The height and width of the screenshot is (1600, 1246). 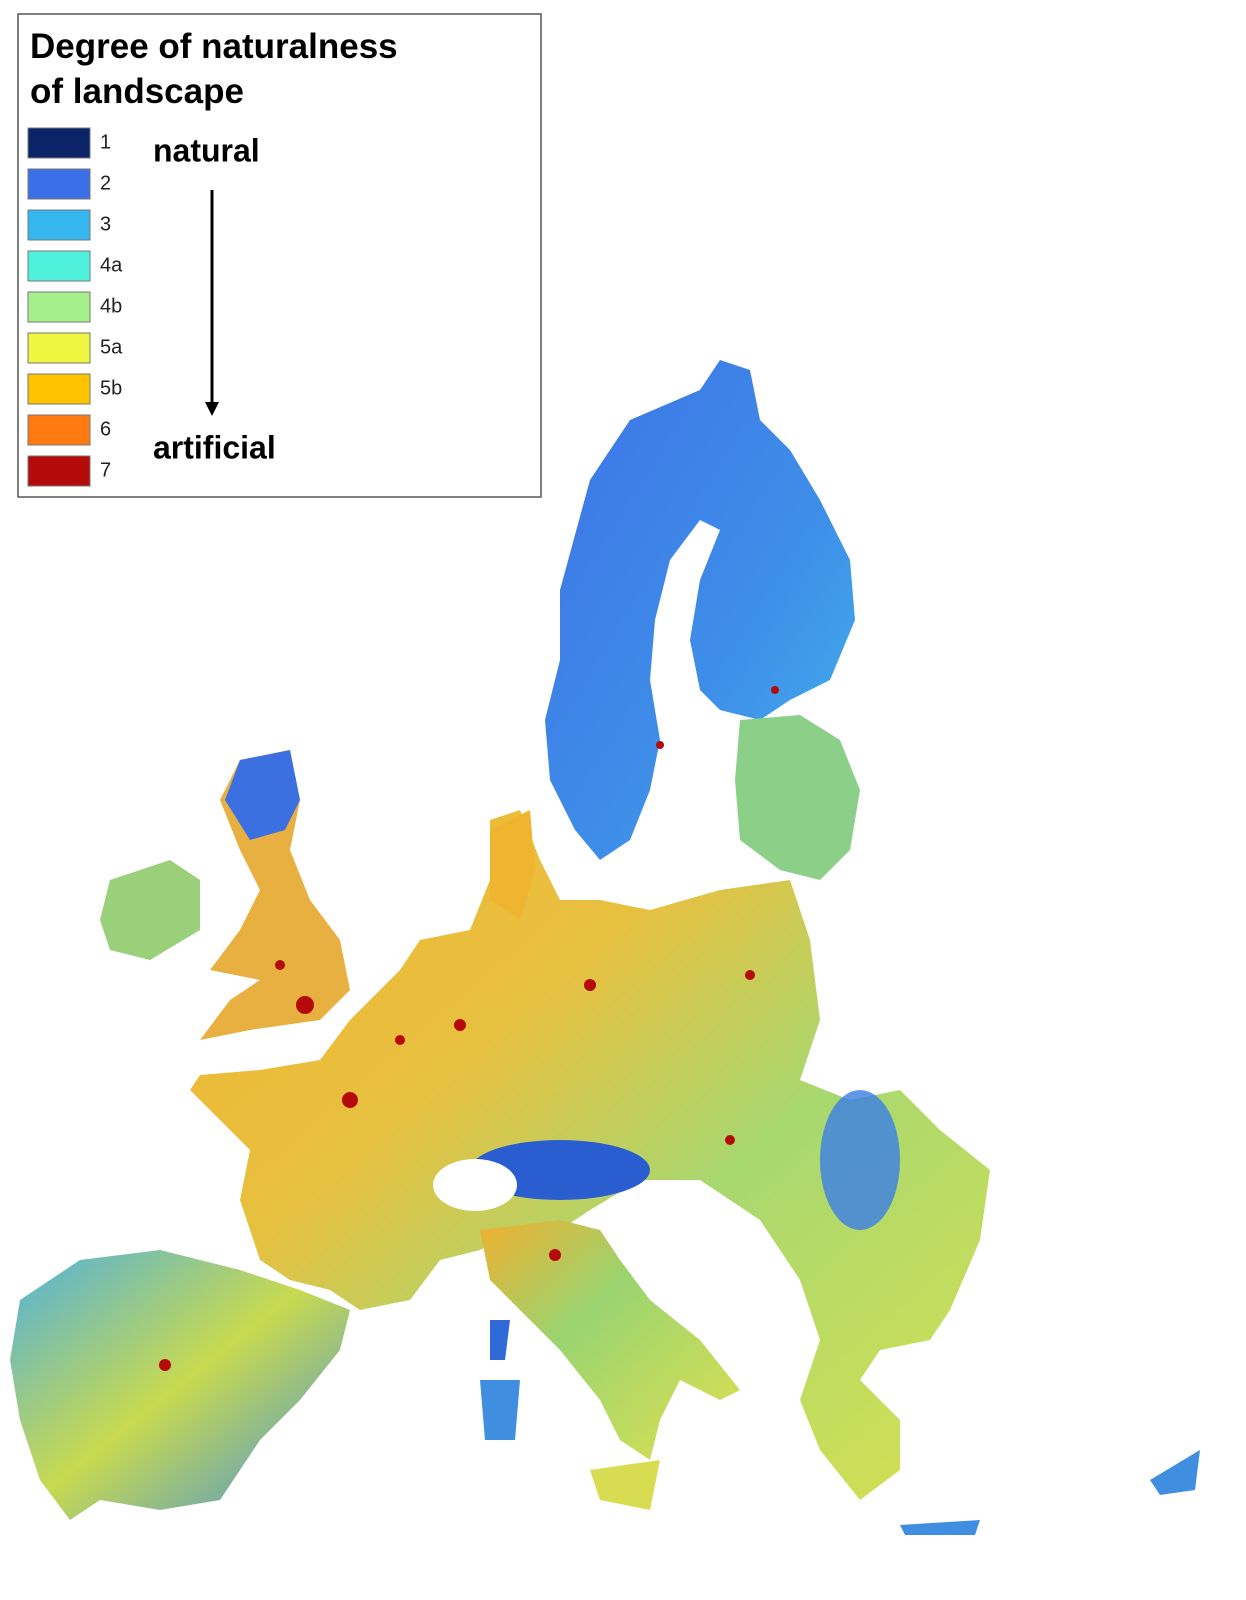 I want to click on denmark, so click(x=512, y=865).